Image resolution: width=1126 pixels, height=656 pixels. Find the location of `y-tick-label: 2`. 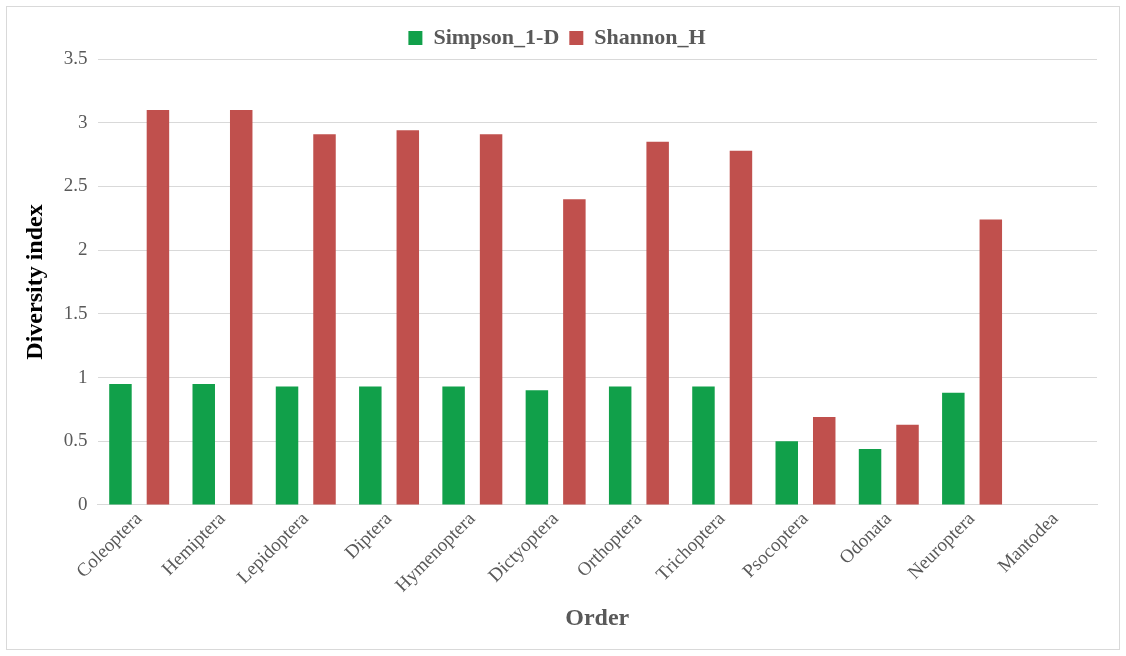

y-tick-label: 2 is located at coordinates (83, 249).